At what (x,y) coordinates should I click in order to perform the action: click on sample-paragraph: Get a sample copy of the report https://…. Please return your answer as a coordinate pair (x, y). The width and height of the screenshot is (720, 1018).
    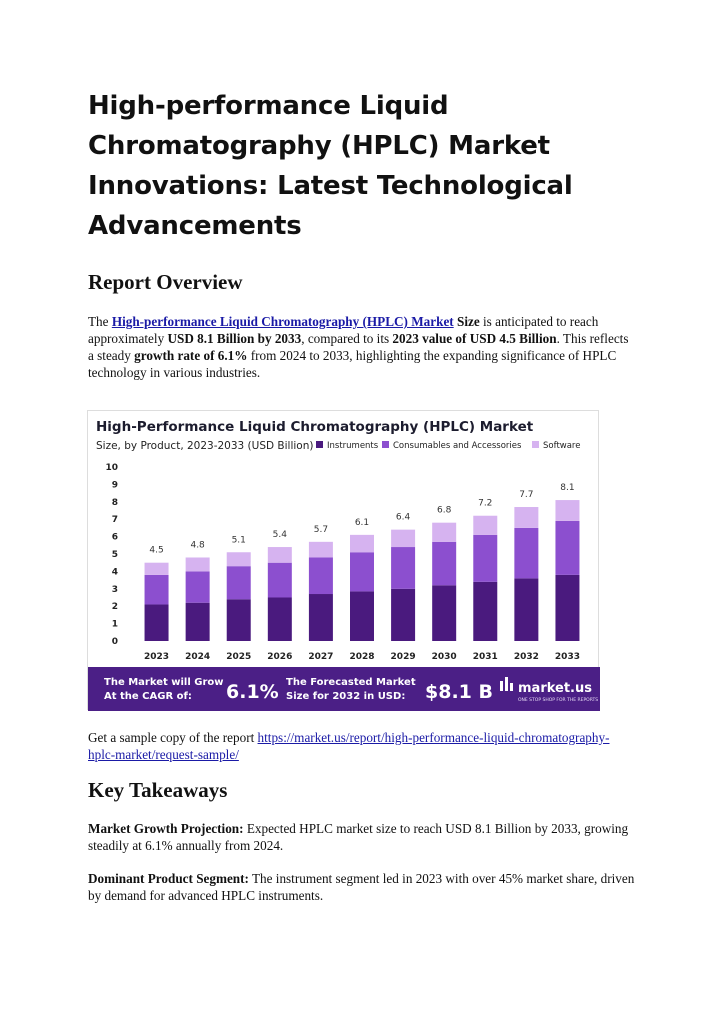
    Looking at the image, I should click on (362, 746).